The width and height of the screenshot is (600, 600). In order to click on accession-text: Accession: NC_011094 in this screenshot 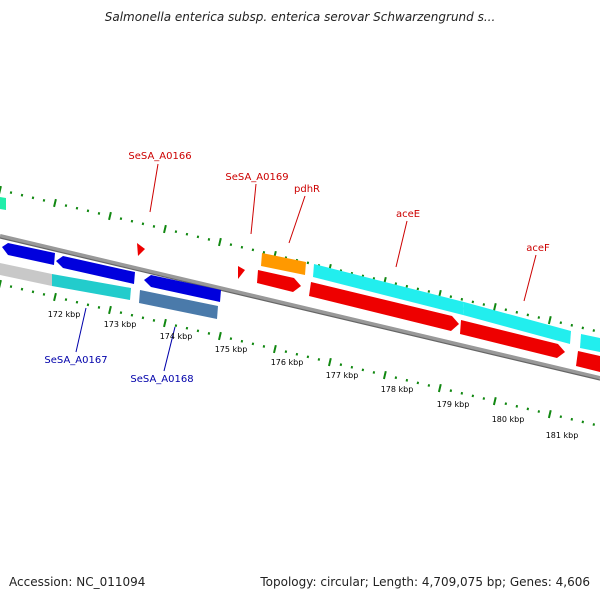, I will do `click(77, 582)`.